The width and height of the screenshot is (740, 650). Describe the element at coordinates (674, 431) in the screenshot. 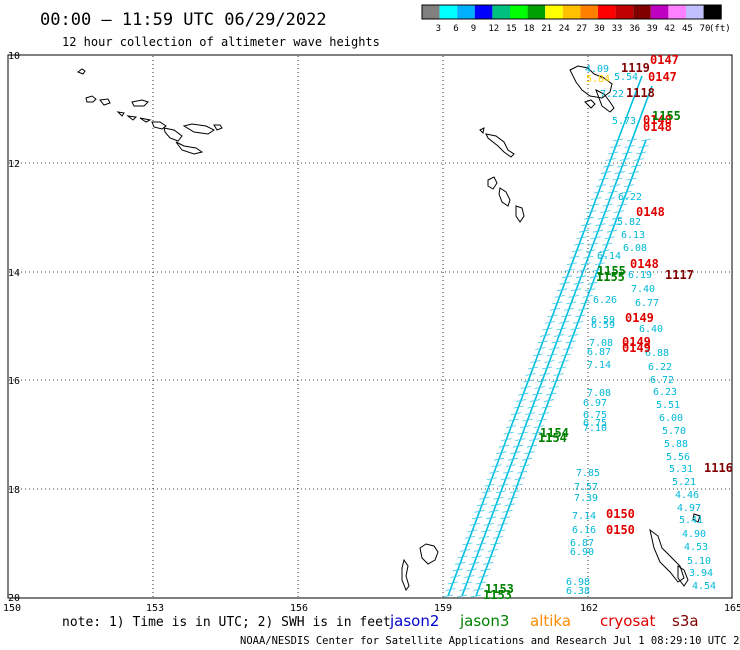

I see `swh-value: 5.70` at that location.